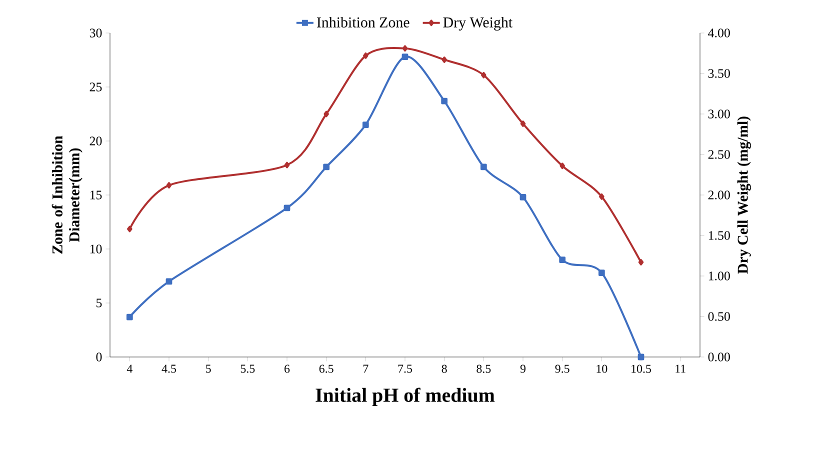 Image resolution: width=832 pixels, height=465 pixels. What do you see at coordinates (719, 316) in the screenshot?
I see `y2-tick-label: 0.50` at bounding box center [719, 316].